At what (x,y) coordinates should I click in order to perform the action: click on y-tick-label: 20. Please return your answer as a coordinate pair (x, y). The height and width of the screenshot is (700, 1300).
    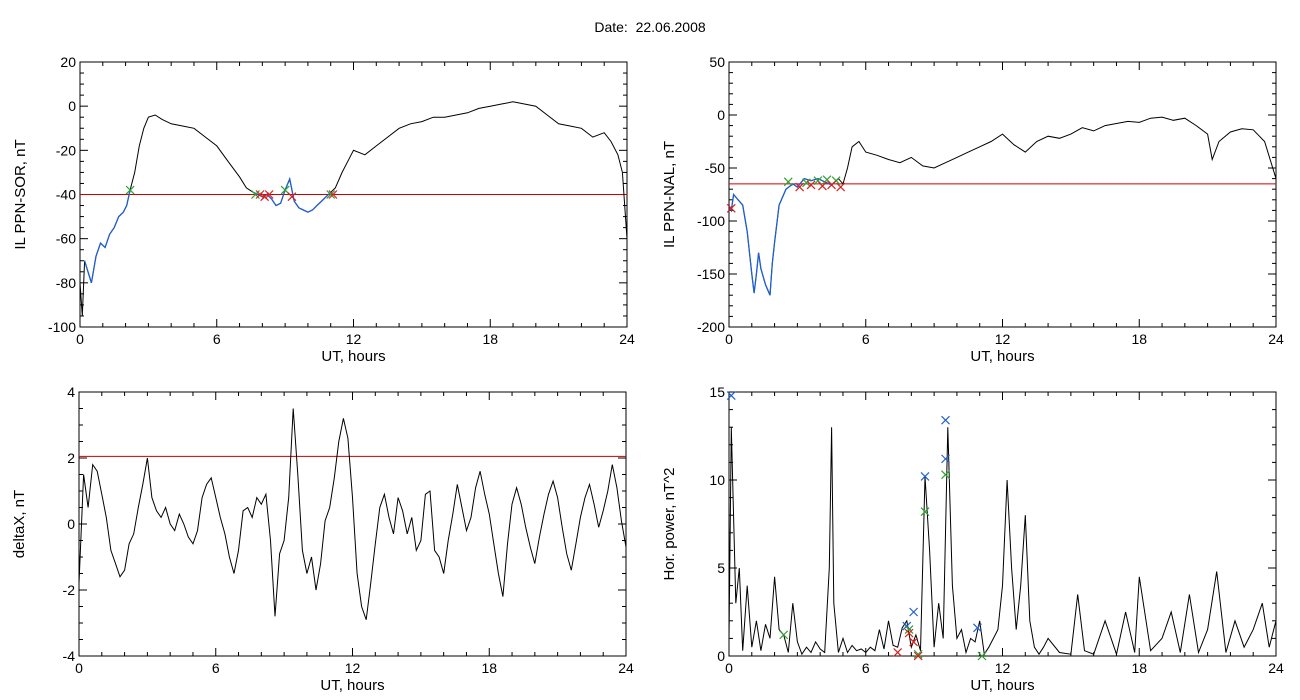
    Looking at the image, I should click on (68, 62).